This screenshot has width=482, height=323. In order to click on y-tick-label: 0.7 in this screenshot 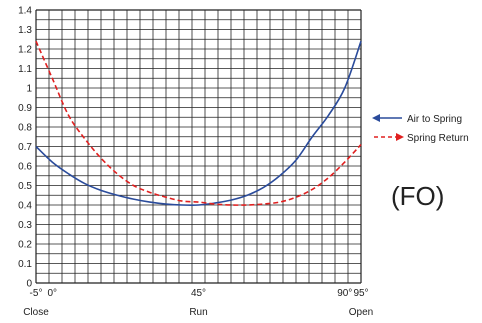, I will do `click(25, 147)`.